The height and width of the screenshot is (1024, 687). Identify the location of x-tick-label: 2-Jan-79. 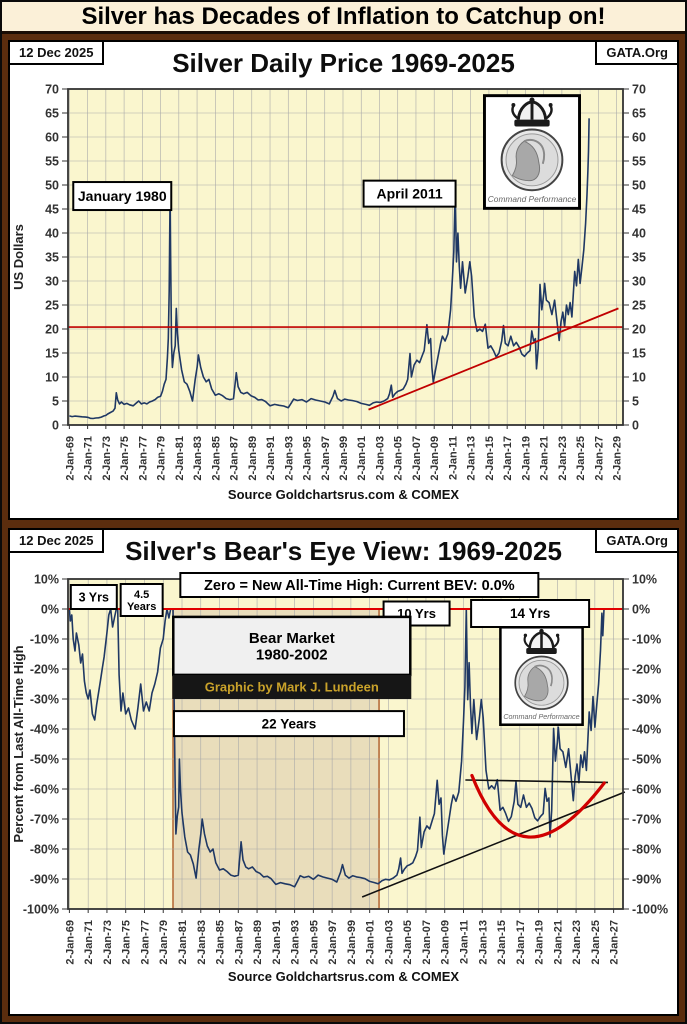
(162, 458).